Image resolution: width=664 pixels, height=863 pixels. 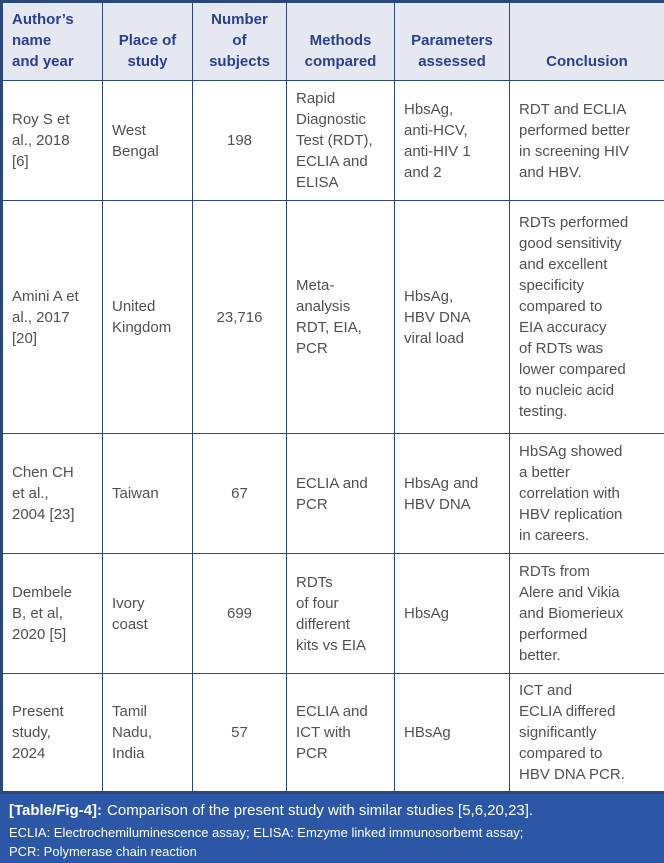 I want to click on cell-parameters: HbsAg, anti-HCV, anti-HIV 1 and 2, so click(x=452, y=140).